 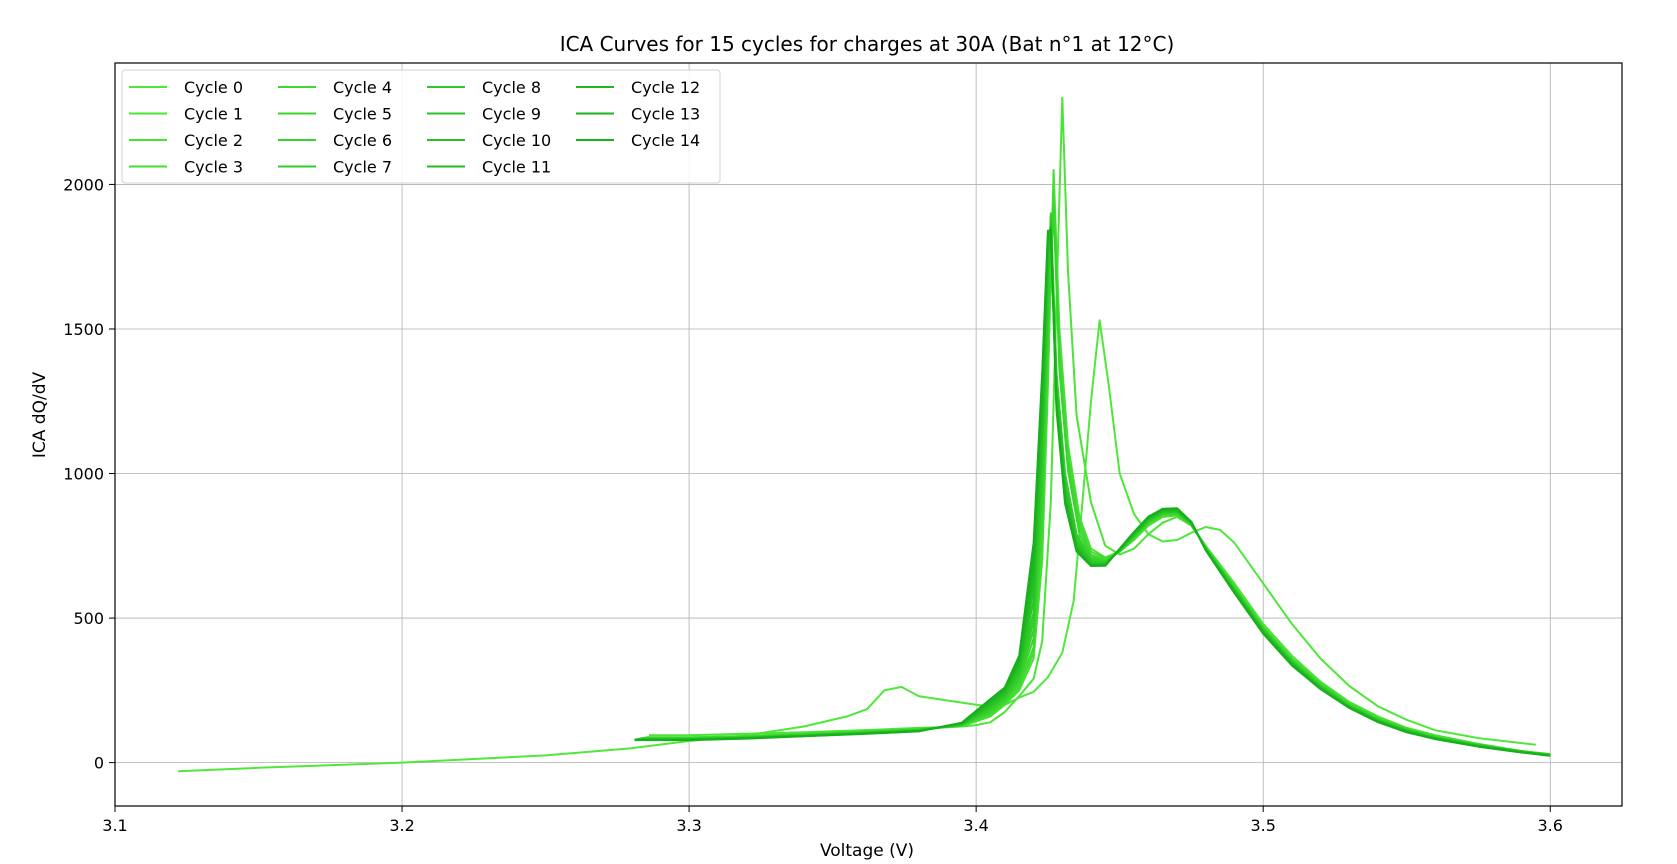 What do you see at coordinates (362, 167) in the screenshot?
I see `legend-entry-label: Cycle 7` at bounding box center [362, 167].